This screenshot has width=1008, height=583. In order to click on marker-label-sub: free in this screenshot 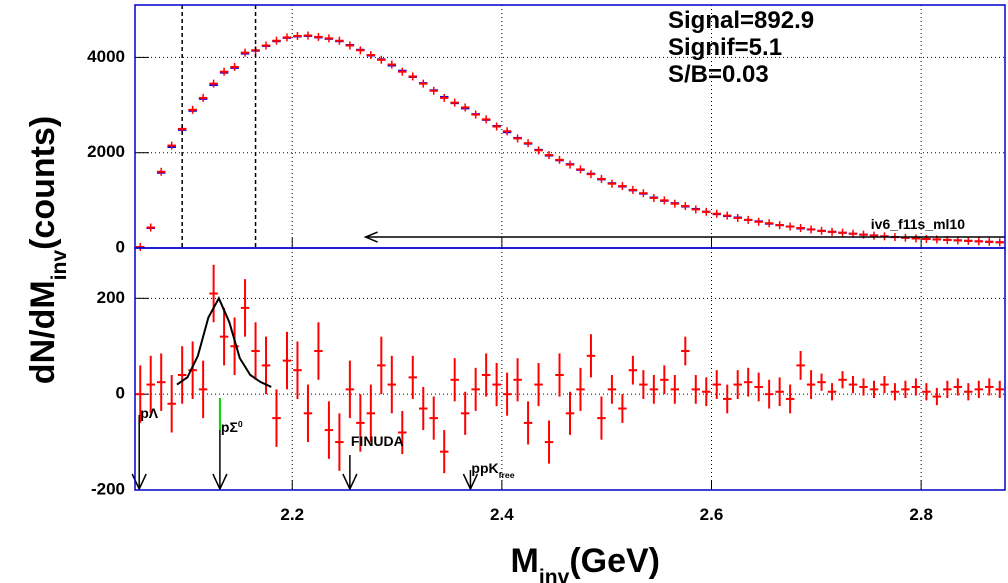, I will do `click(507, 475)`.